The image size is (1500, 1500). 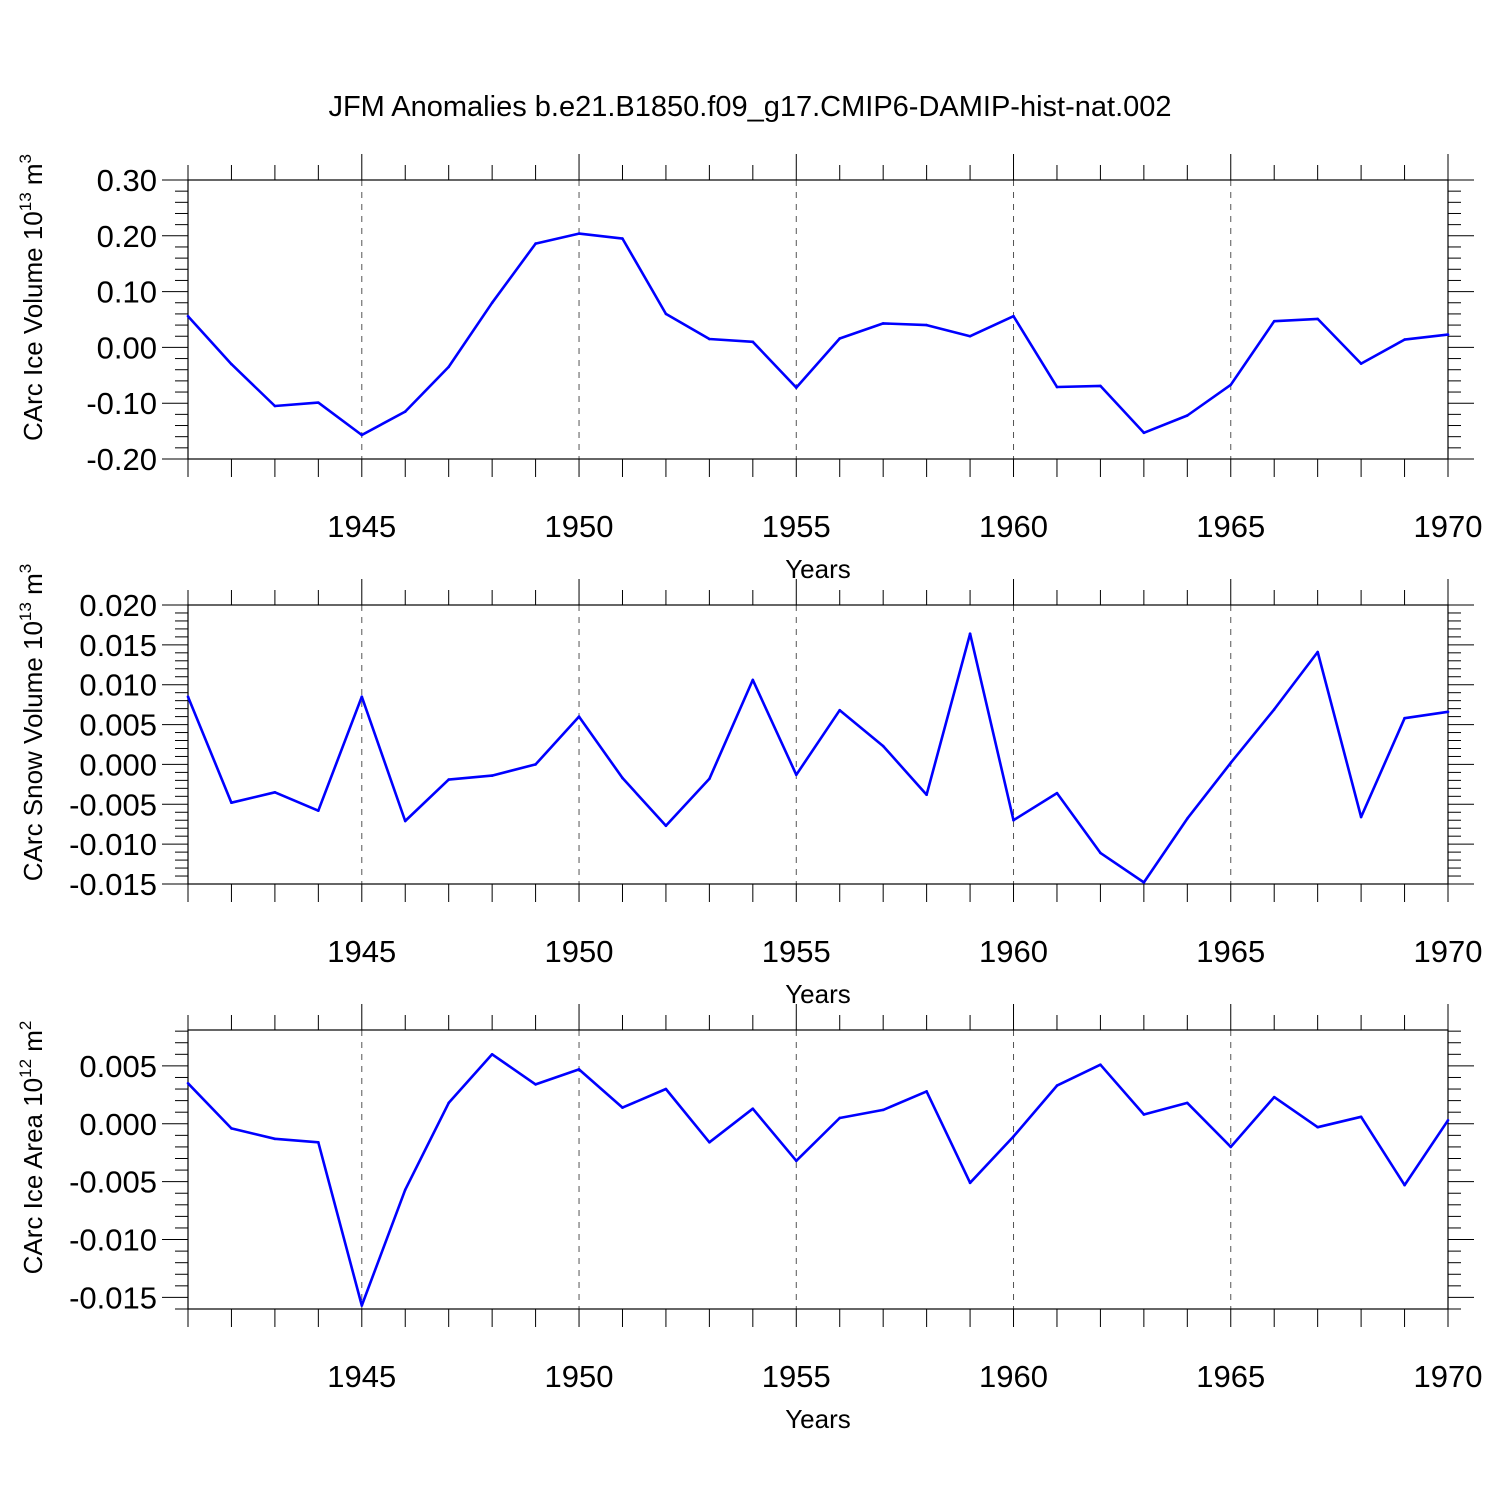 What do you see at coordinates (818, 1180) in the screenshot?
I see `data-series-line` at bounding box center [818, 1180].